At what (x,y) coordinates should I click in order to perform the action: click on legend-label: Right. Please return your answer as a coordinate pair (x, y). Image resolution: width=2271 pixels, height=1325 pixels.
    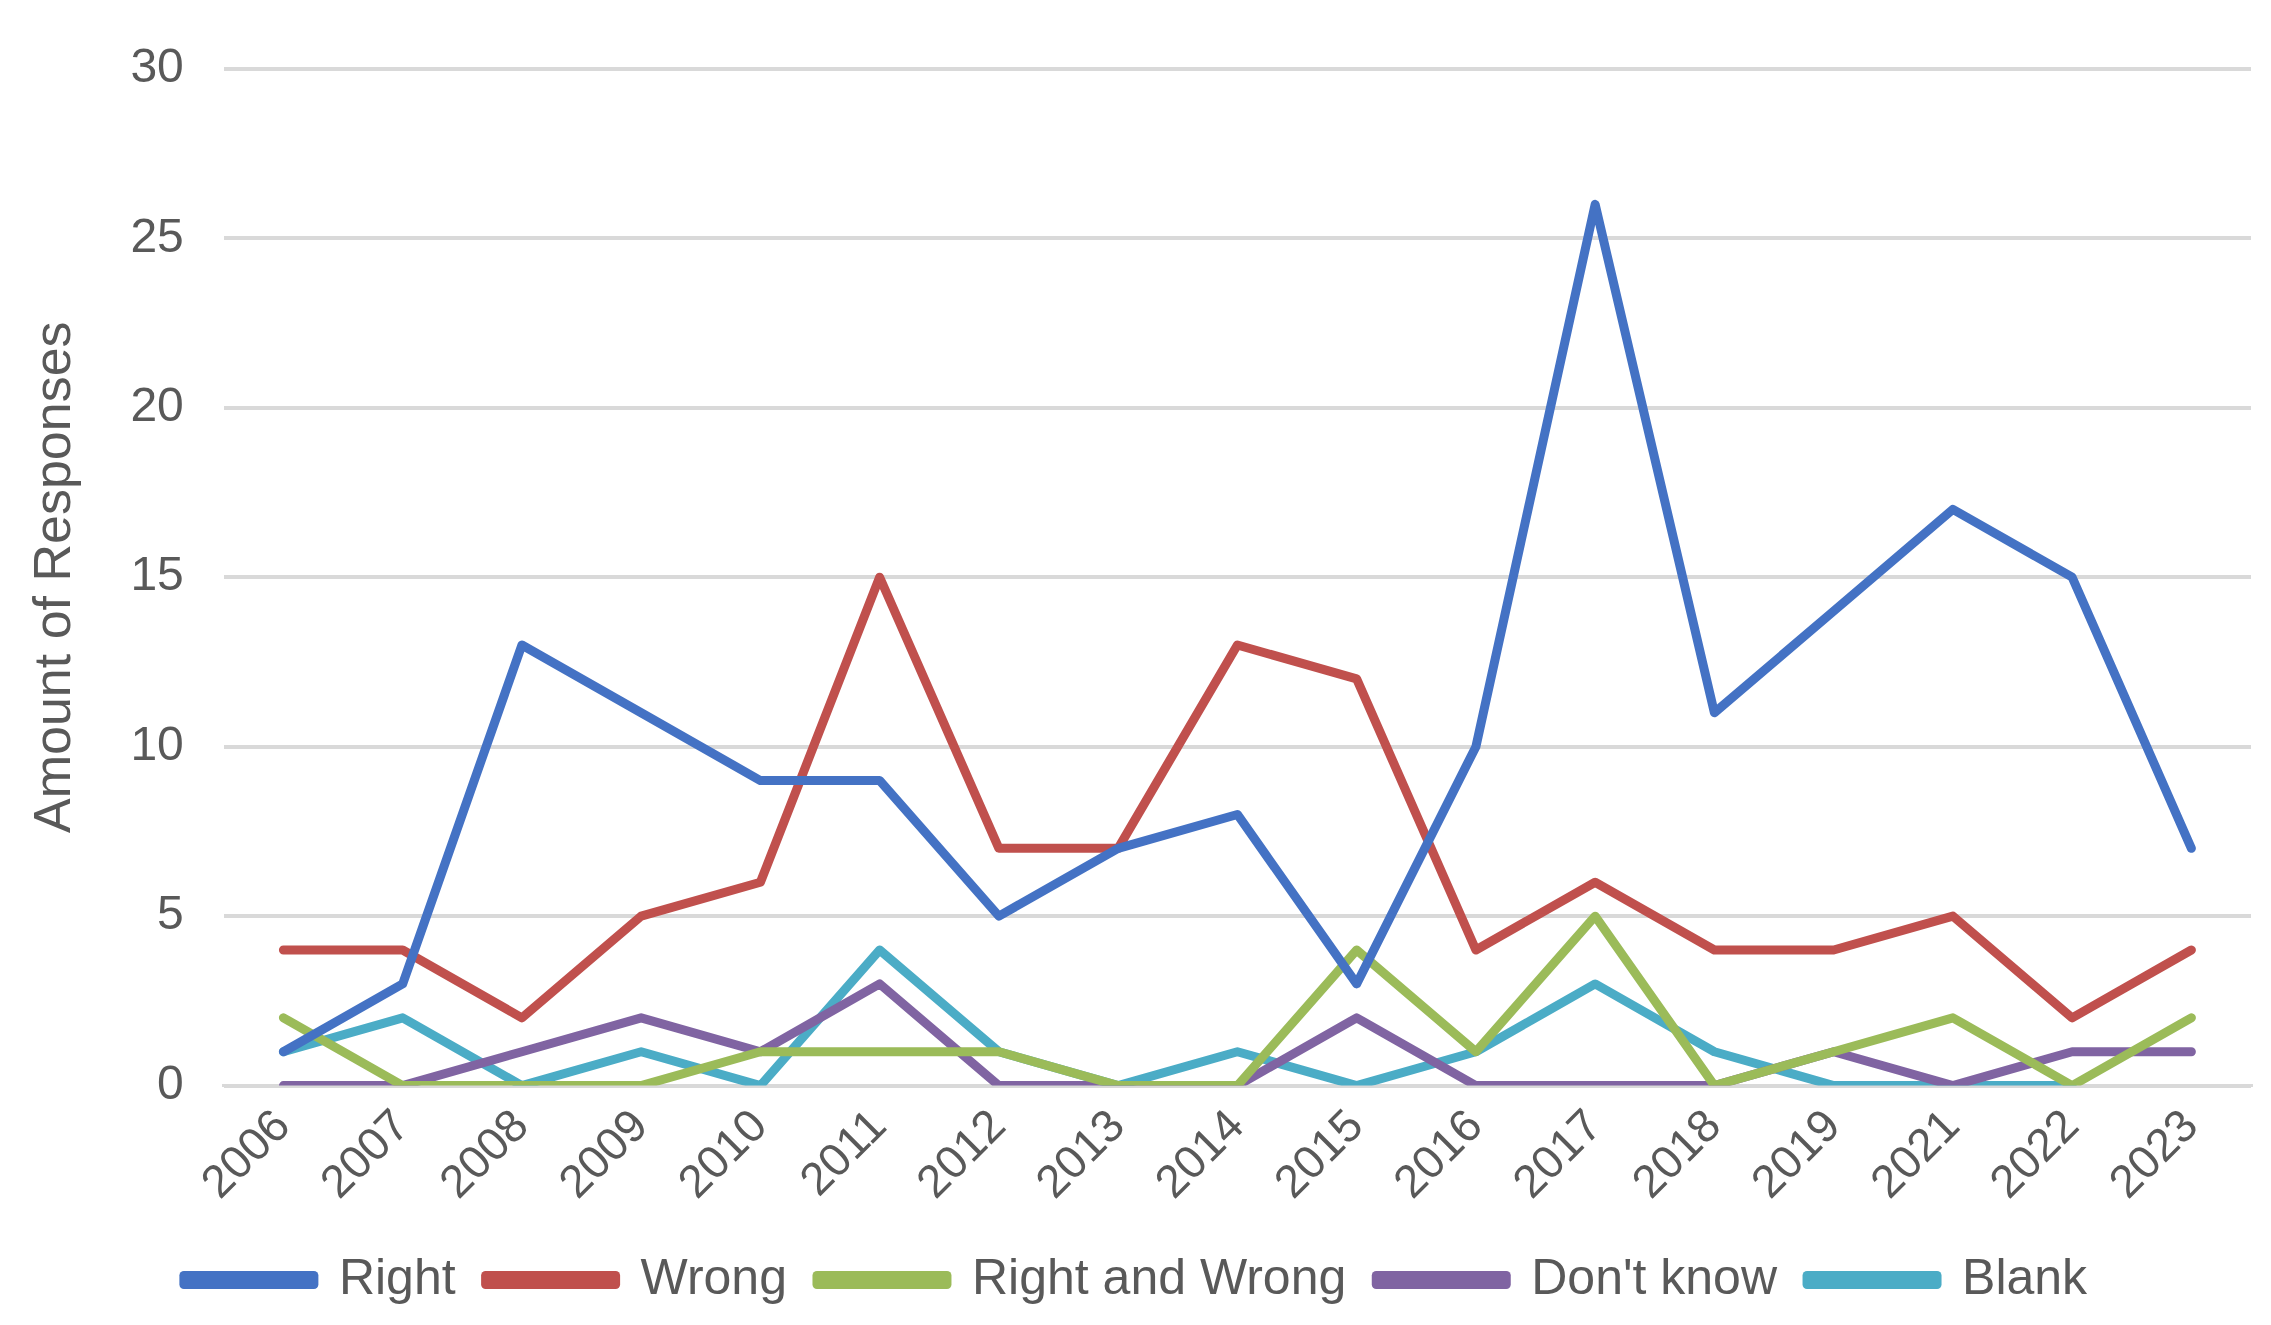
    Looking at the image, I should click on (397, 1276).